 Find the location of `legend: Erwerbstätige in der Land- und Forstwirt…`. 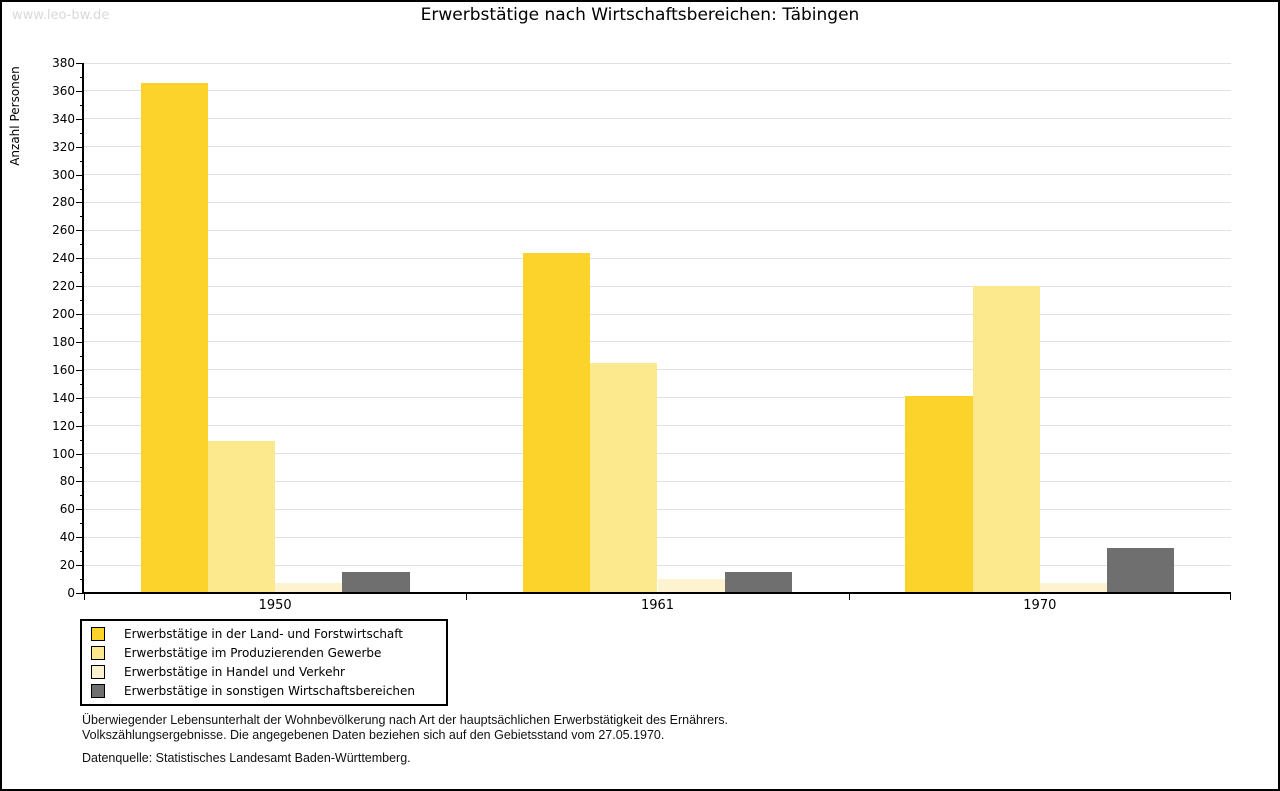

legend: Erwerbstätige in der Land- und Forstwirt… is located at coordinates (264, 662).